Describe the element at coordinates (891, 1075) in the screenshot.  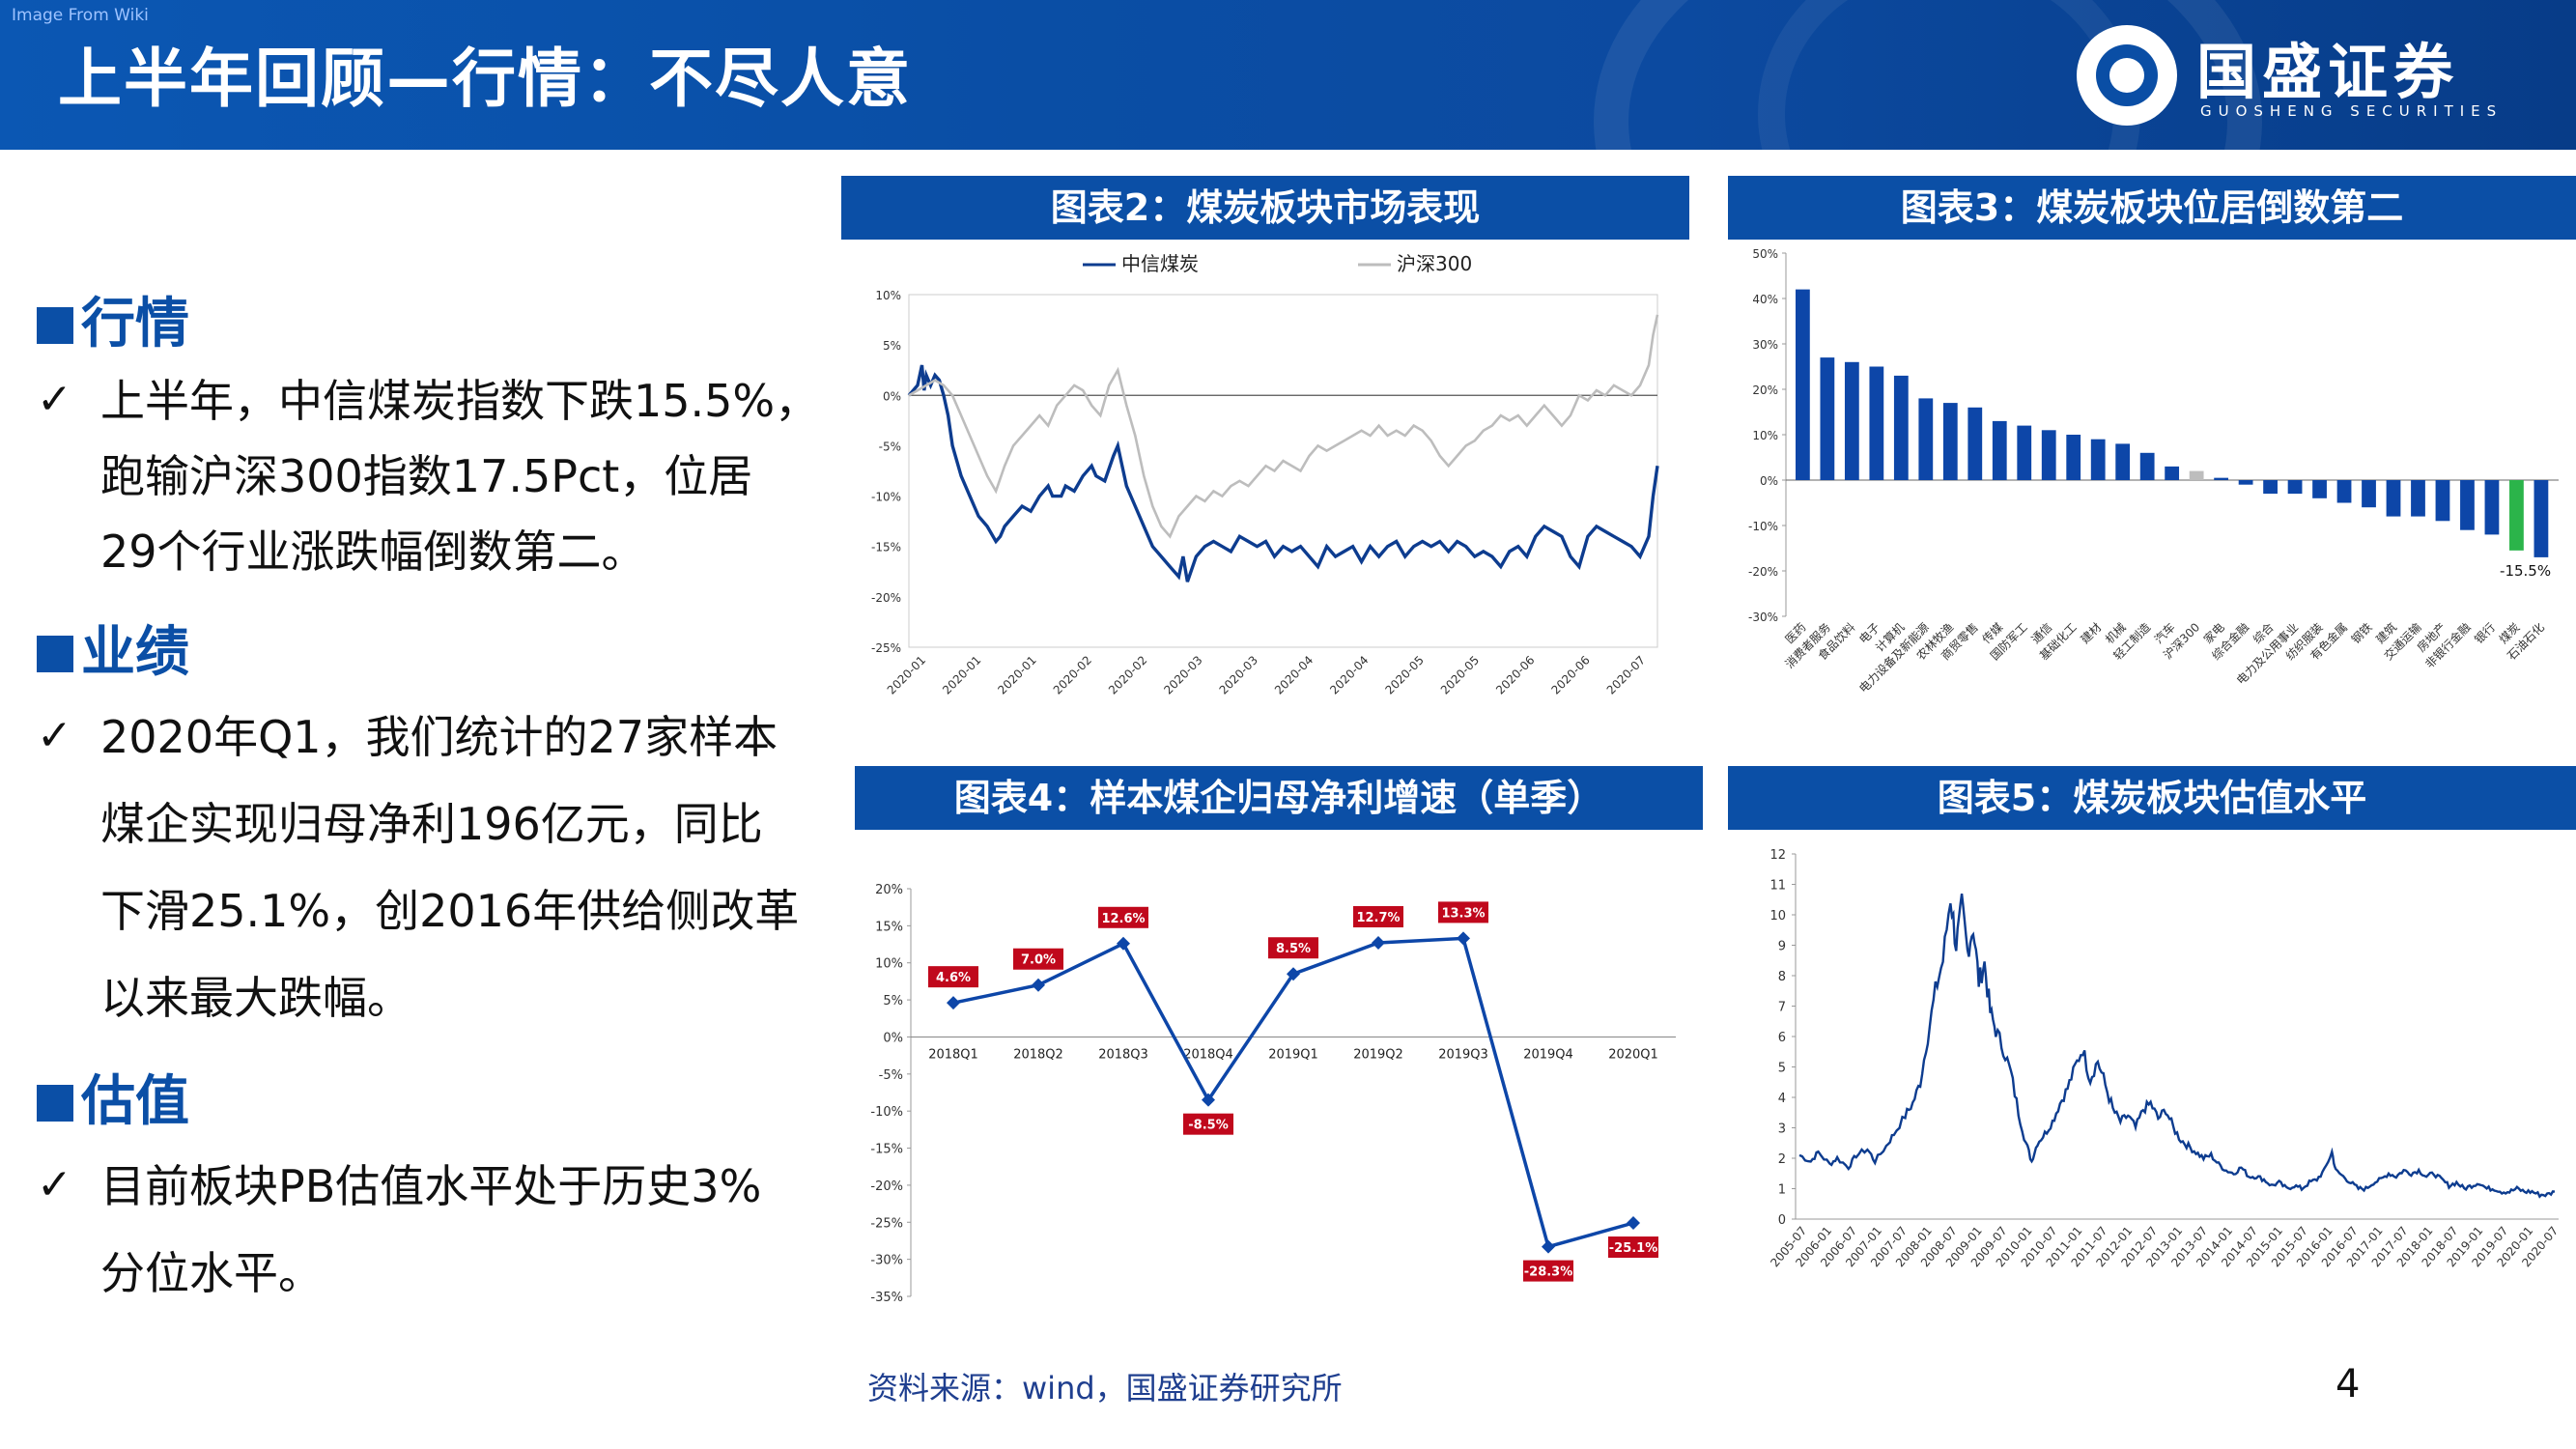
I see `y-tick-label: -5%` at that location.